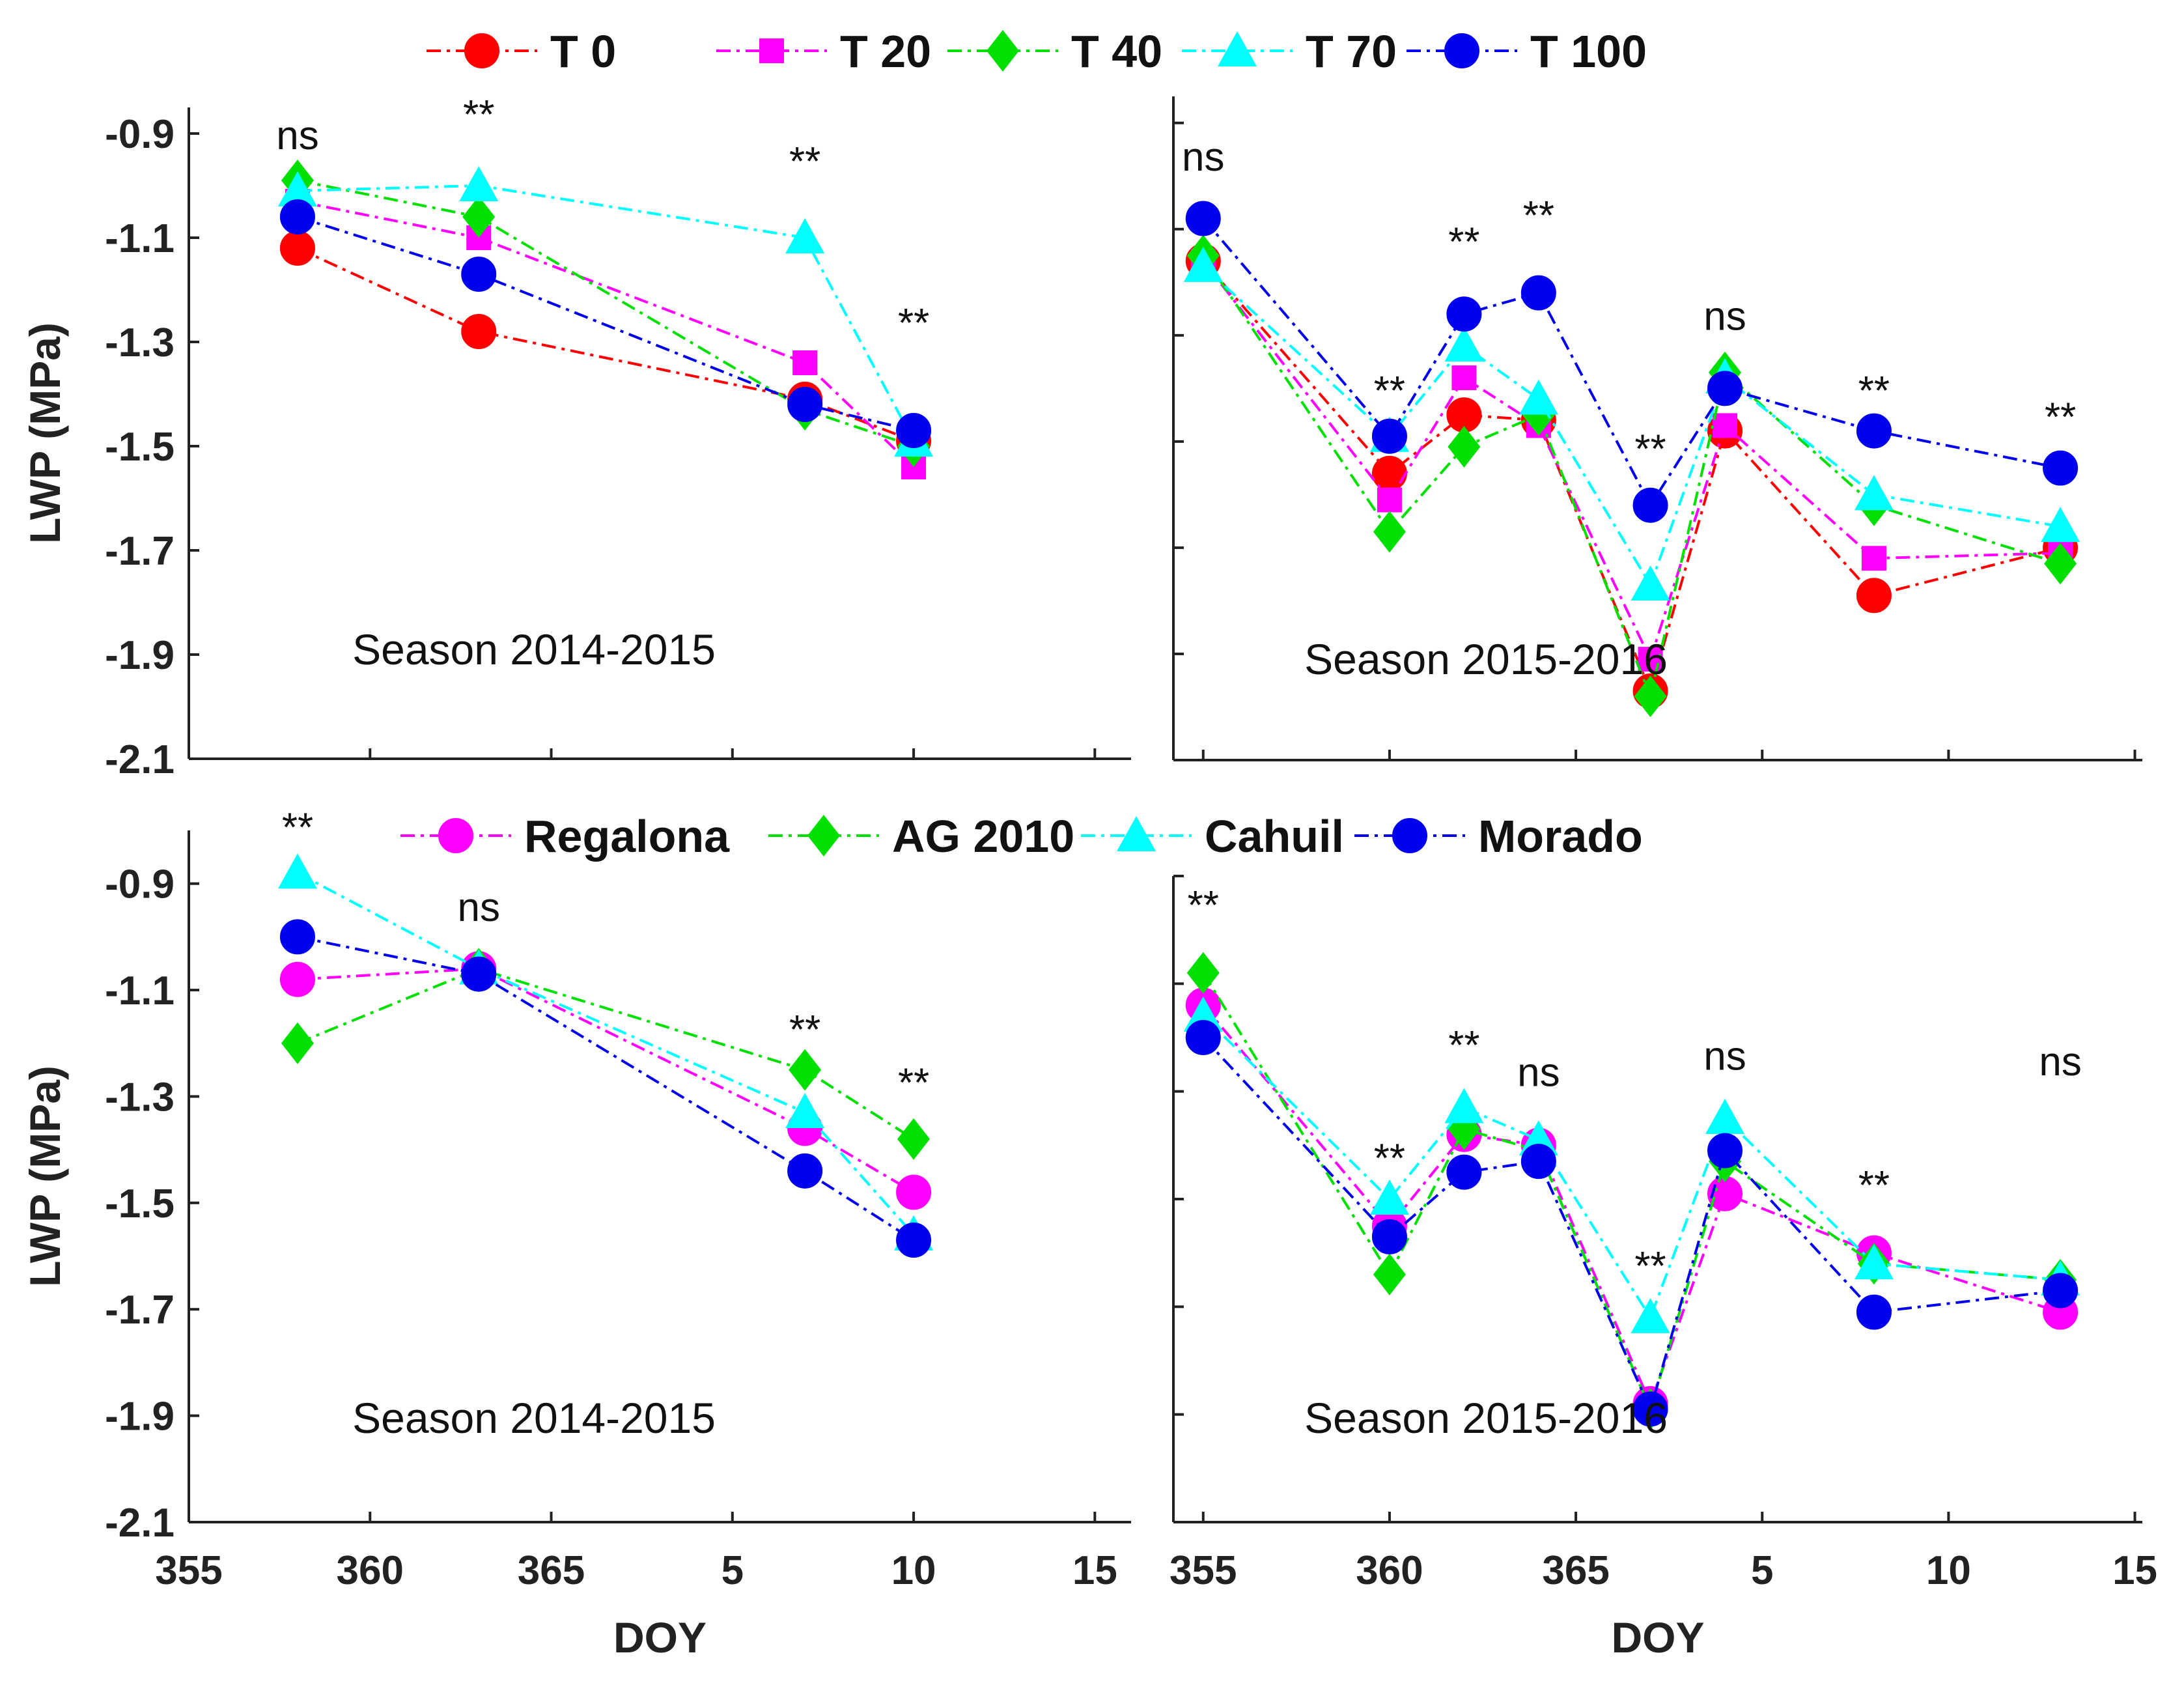 The height and width of the screenshot is (1683, 2184). Describe the element at coordinates (1290, 51) in the screenshot. I see `legend-entry: T 70` at that location.